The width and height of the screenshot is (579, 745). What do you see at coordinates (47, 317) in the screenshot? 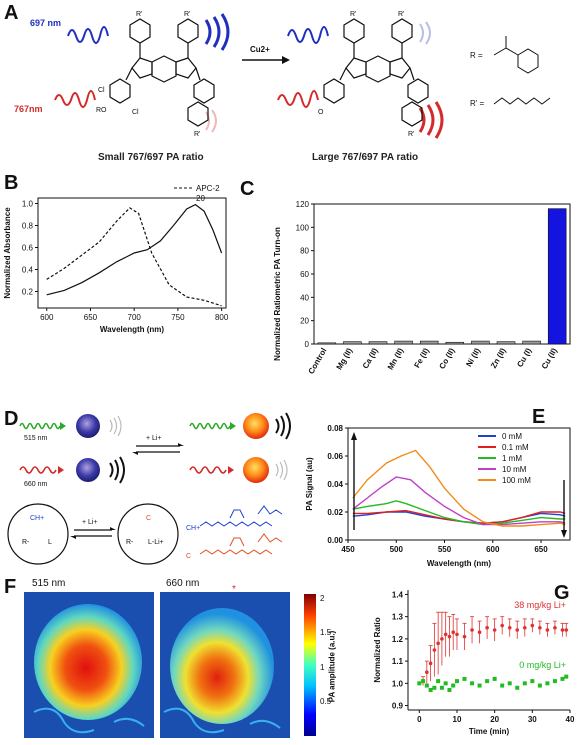
I see `b-x-tick-label: 600` at bounding box center [47, 317].